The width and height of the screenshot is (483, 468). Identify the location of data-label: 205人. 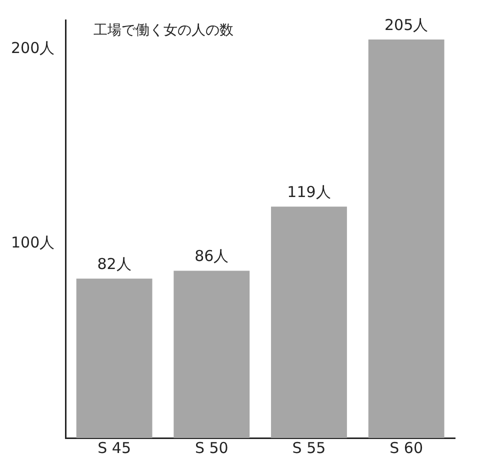
(406, 25).